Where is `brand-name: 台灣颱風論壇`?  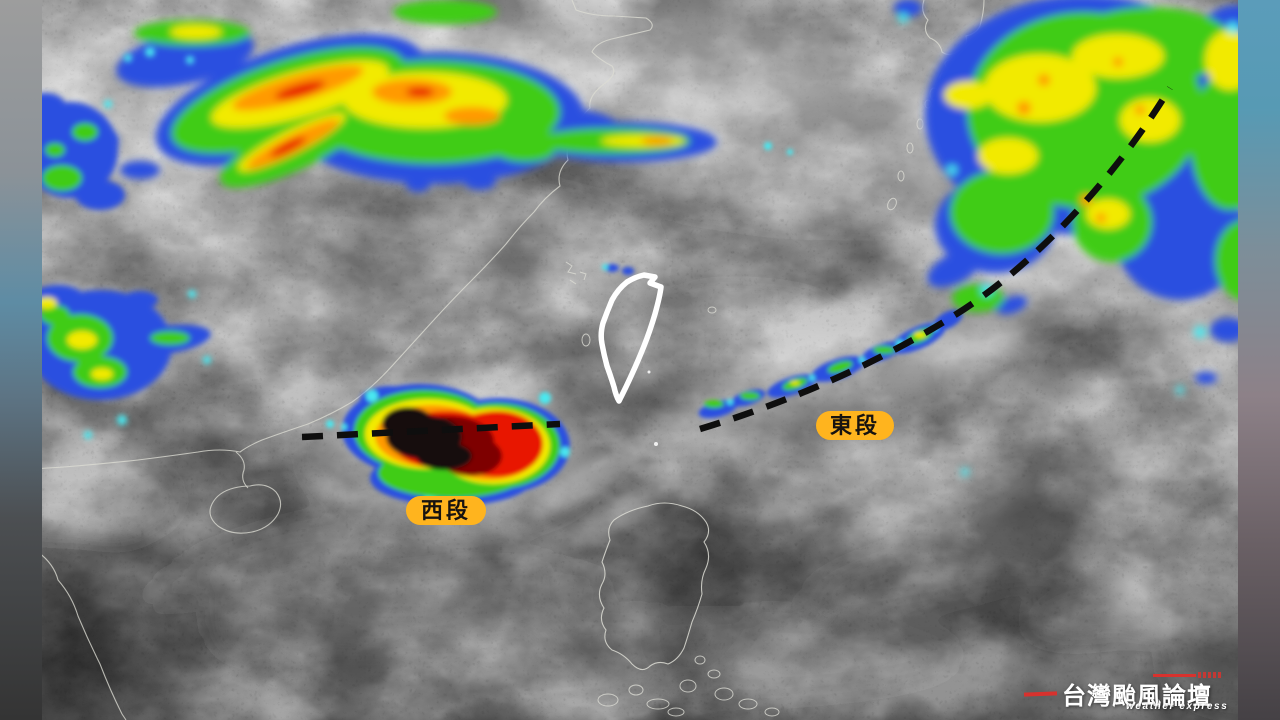 brand-name: 台灣颱風論壇 is located at coordinates (1137, 696).